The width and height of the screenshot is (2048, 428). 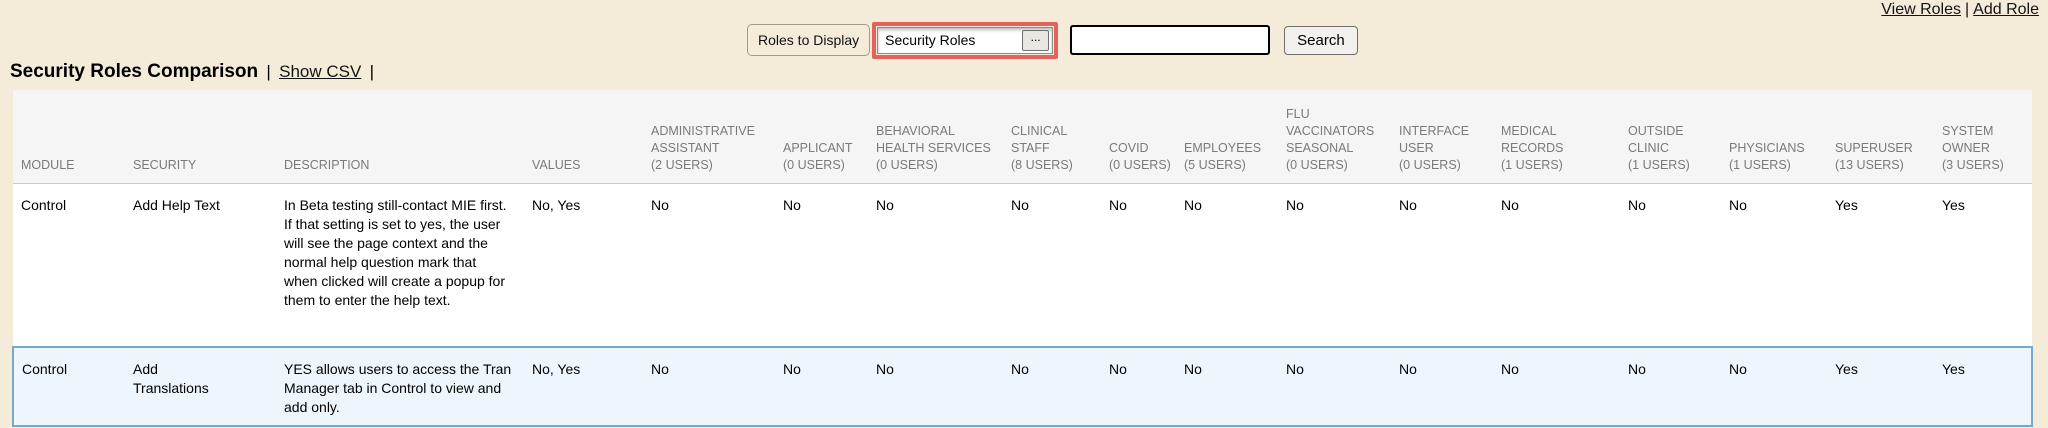 What do you see at coordinates (400, 137) in the screenshot?
I see `column-header-description: DESCRIPTION` at bounding box center [400, 137].